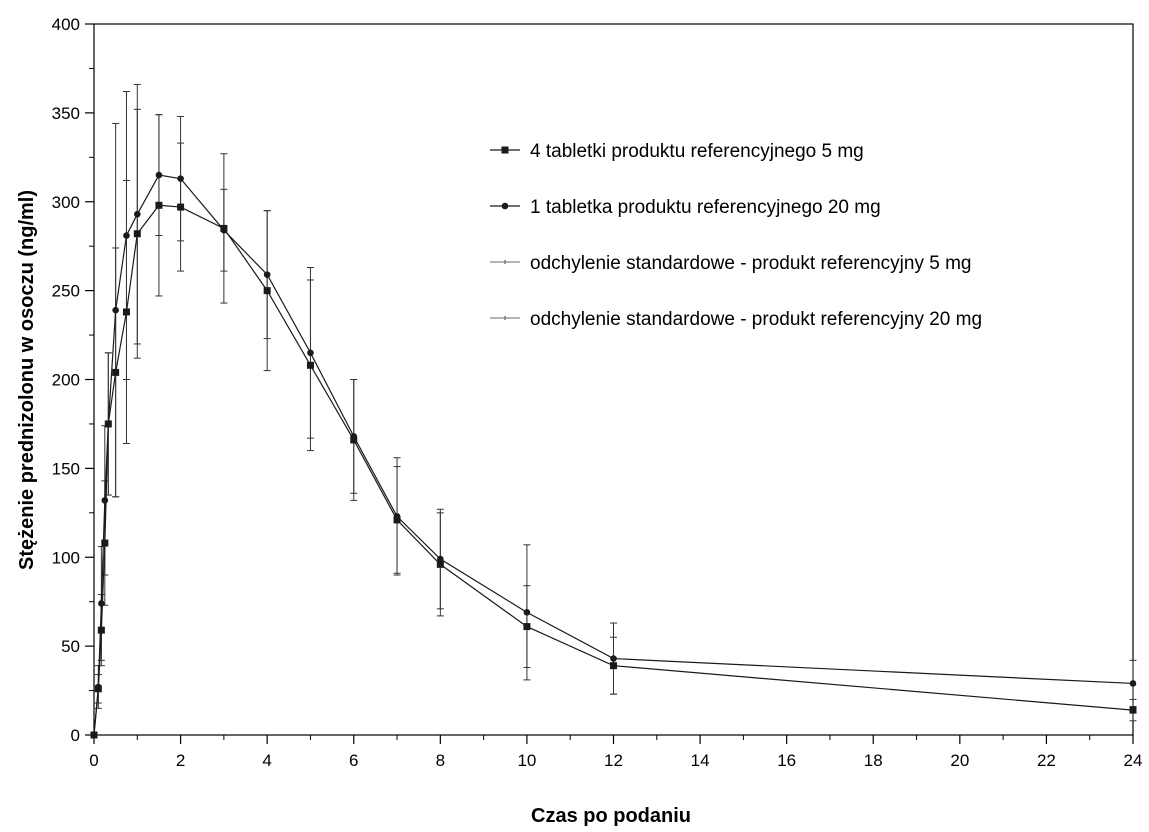  Describe the element at coordinates (70, 646) in the screenshot. I see `y-tick-label: 50` at that location.